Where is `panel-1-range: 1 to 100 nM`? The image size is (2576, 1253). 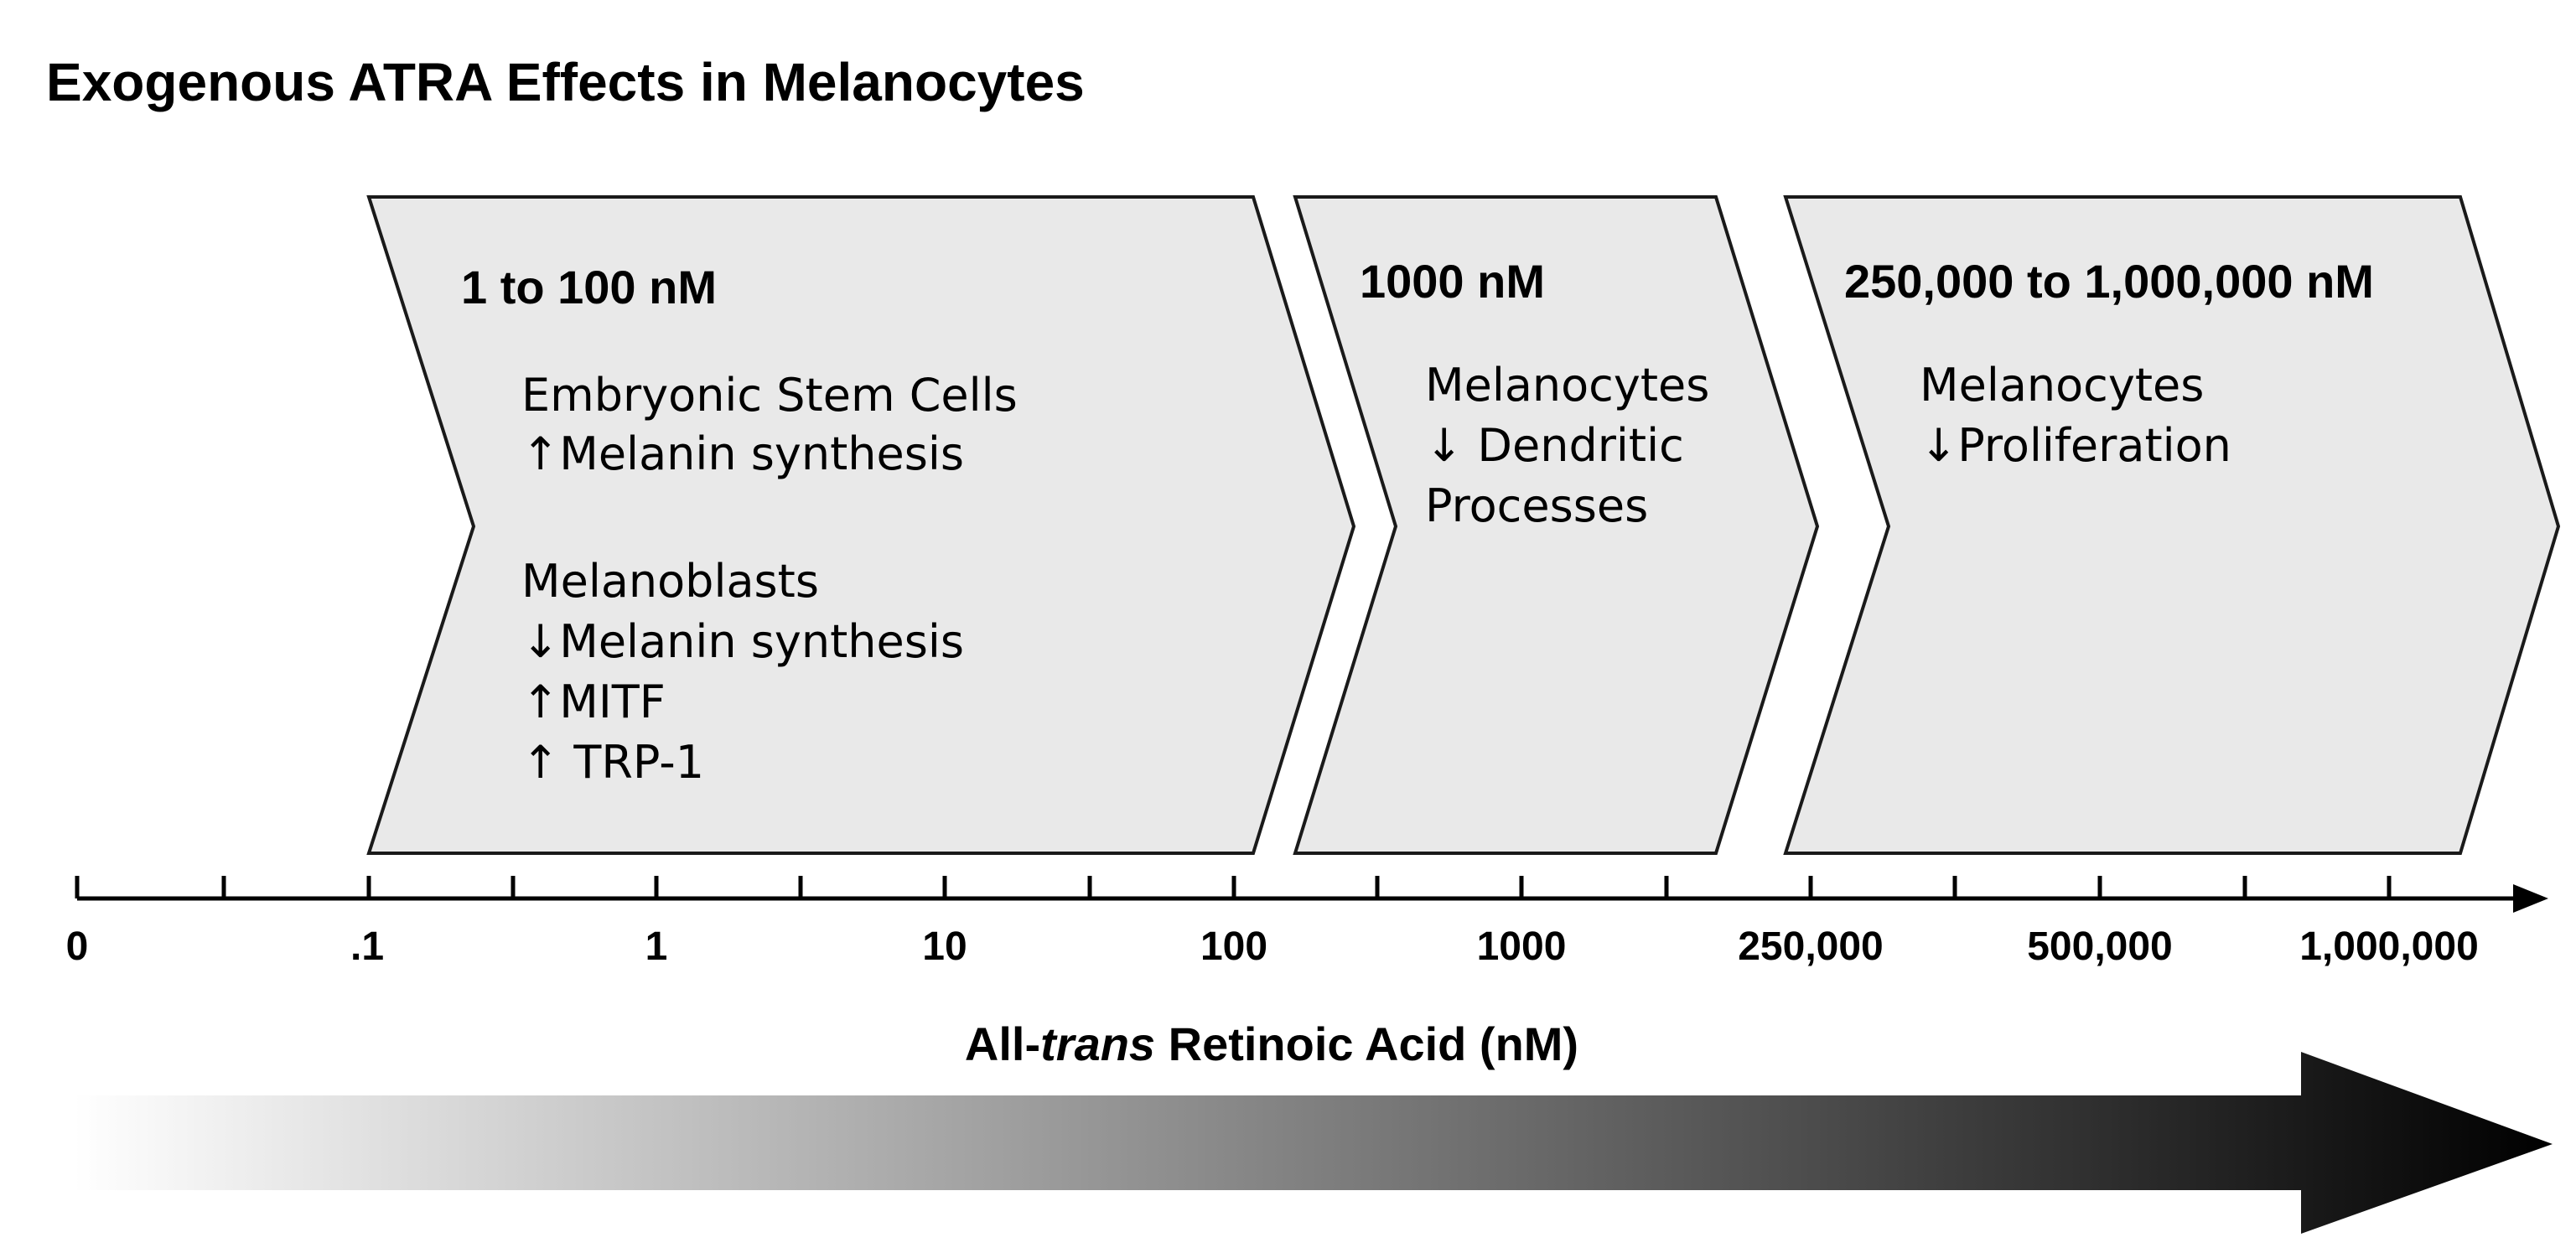 panel-1-range: 1 to 100 nM is located at coordinates (589, 287).